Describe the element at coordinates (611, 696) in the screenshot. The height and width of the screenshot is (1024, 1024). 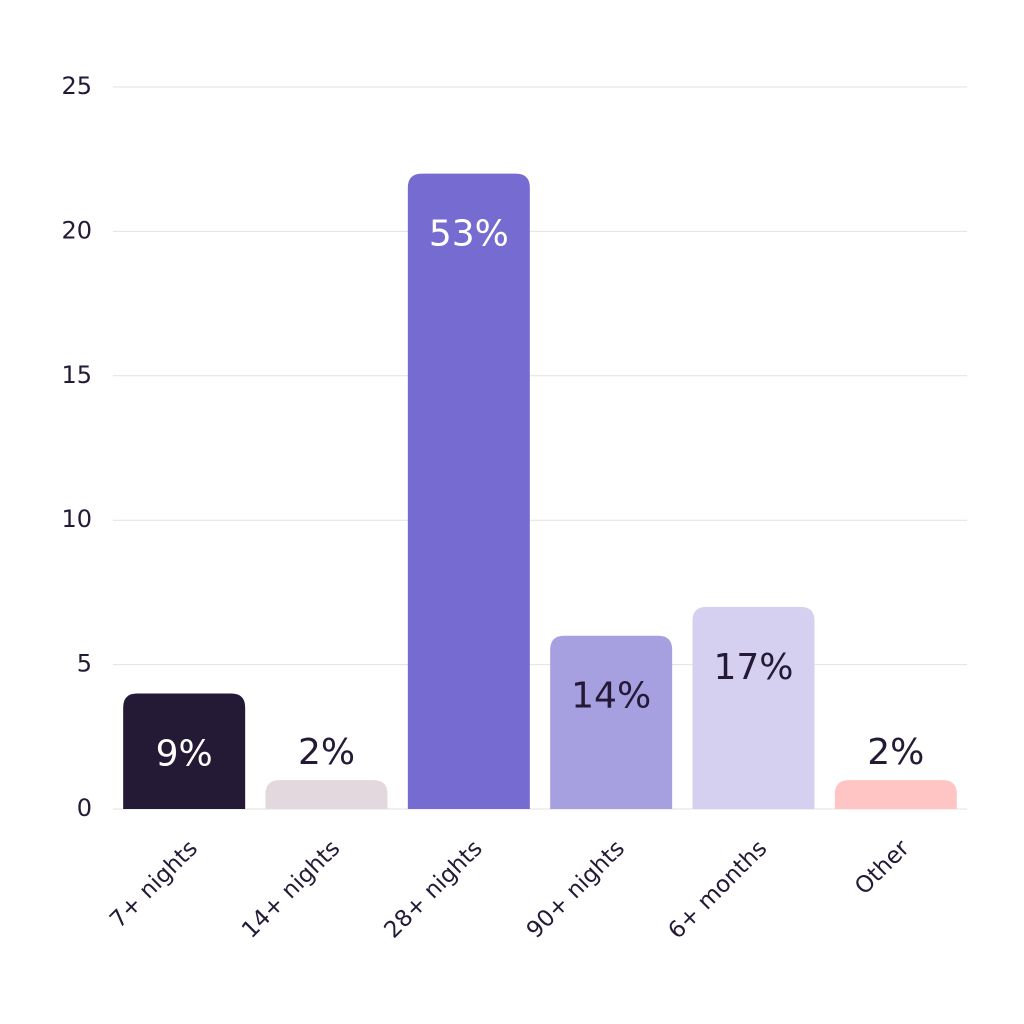
I see `value-label: 14%` at that location.